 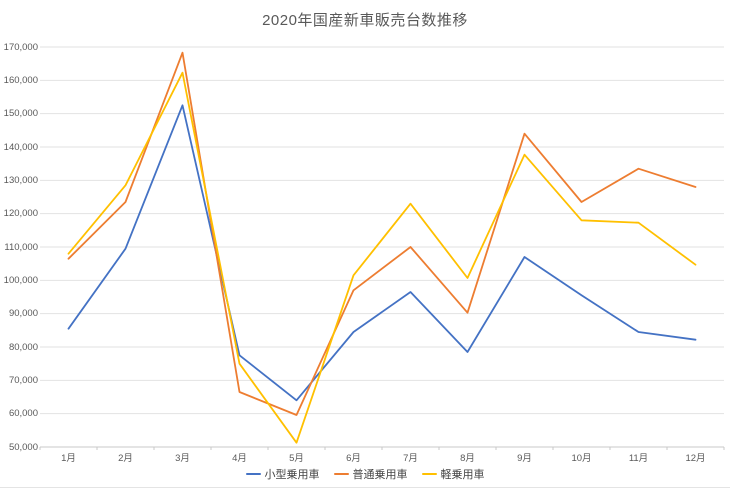 What do you see at coordinates (23, 314) in the screenshot?
I see `y-axis-label: 90,000` at bounding box center [23, 314].